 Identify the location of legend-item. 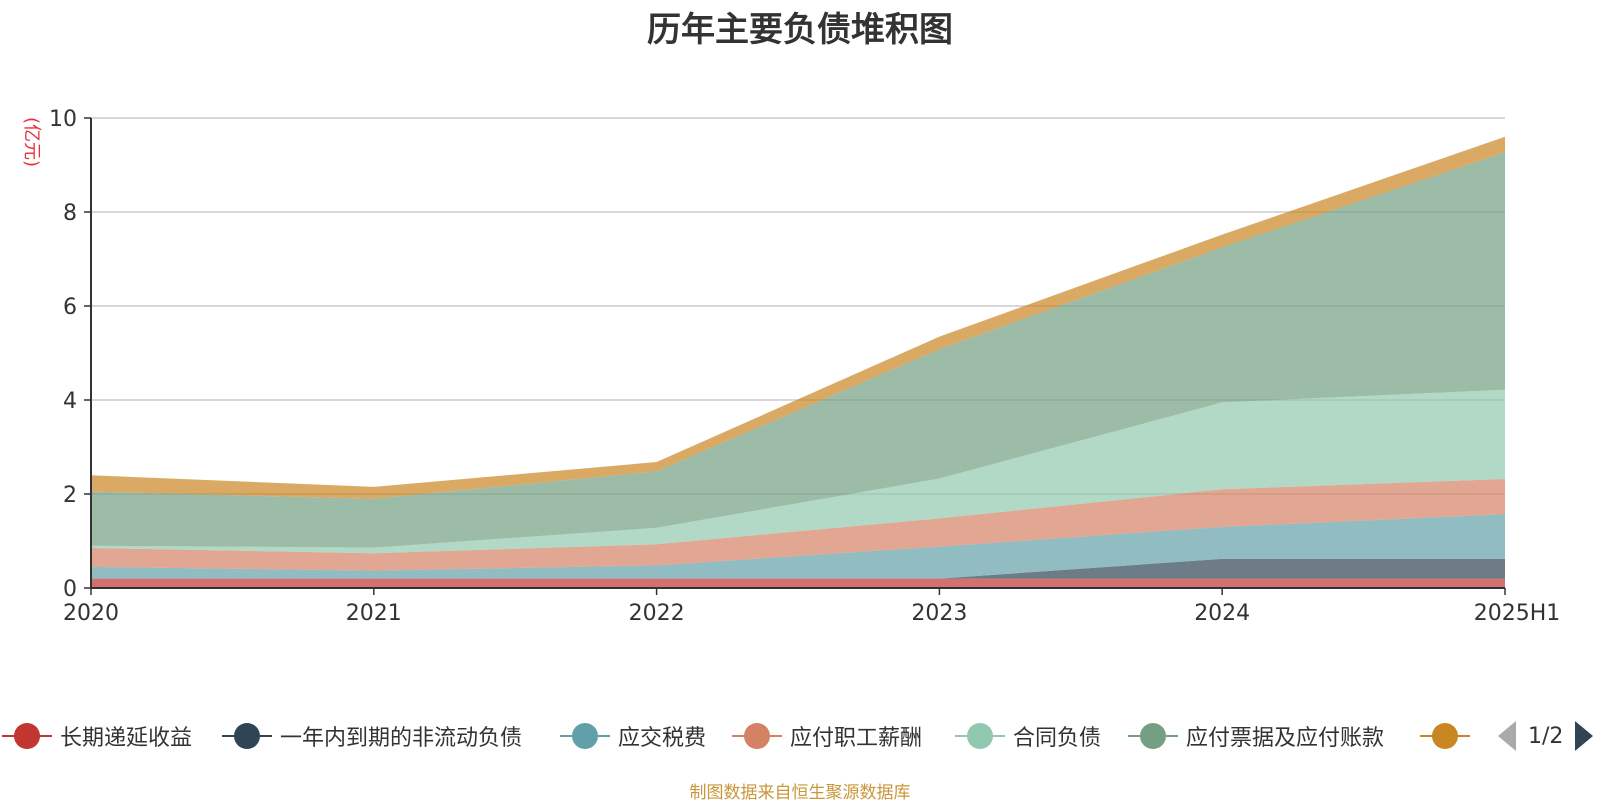
(1445, 736).